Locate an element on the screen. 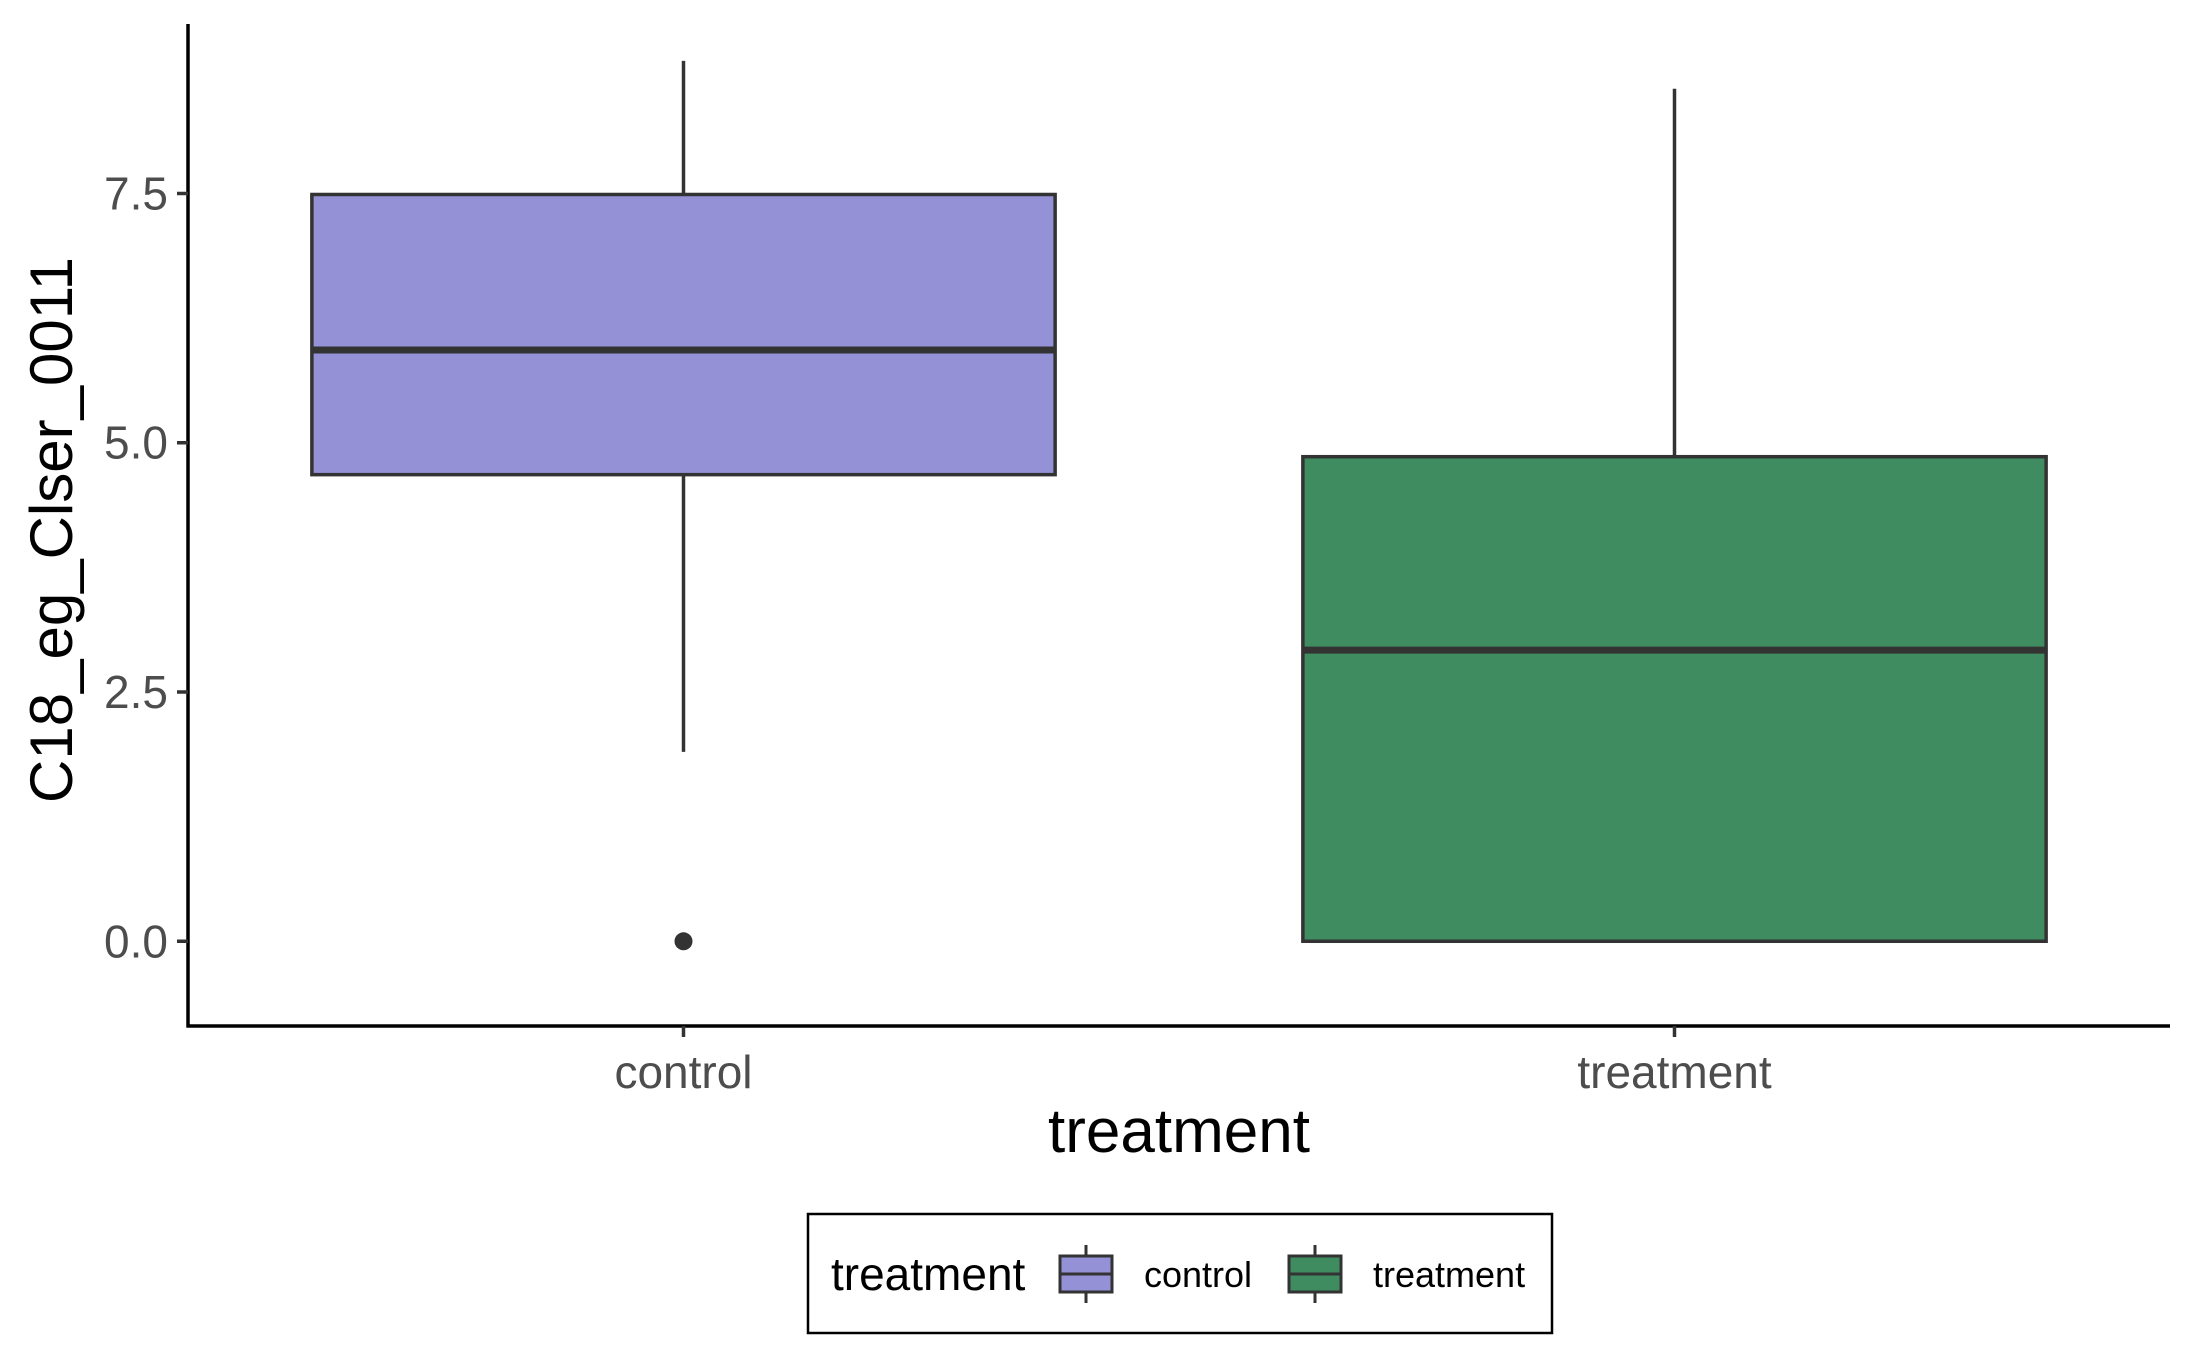  legend-label-treatment: treatment is located at coordinates (1449, 1274).